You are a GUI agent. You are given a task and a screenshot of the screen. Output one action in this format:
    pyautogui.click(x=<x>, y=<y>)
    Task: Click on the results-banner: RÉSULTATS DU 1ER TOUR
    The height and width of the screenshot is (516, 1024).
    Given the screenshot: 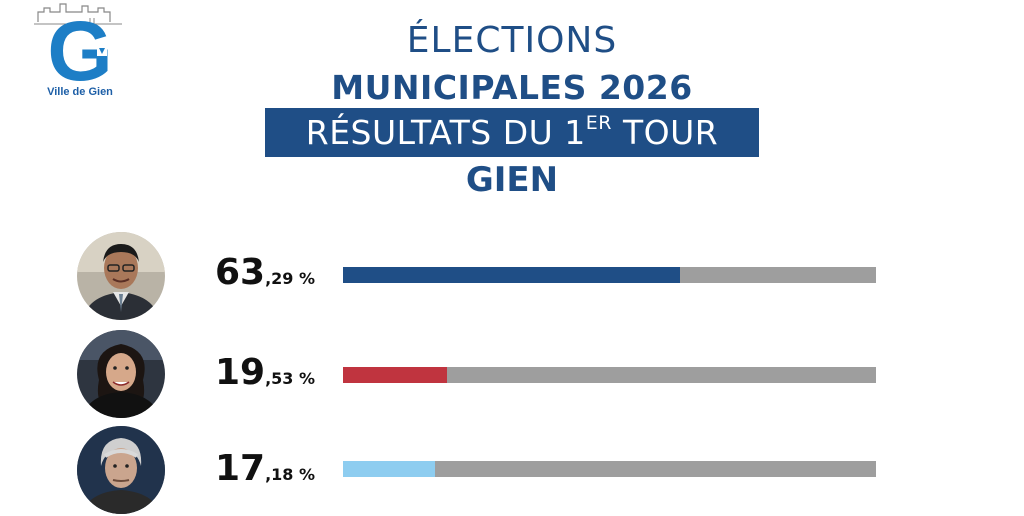 What is the action you would take?
    pyautogui.click(x=512, y=132)
    